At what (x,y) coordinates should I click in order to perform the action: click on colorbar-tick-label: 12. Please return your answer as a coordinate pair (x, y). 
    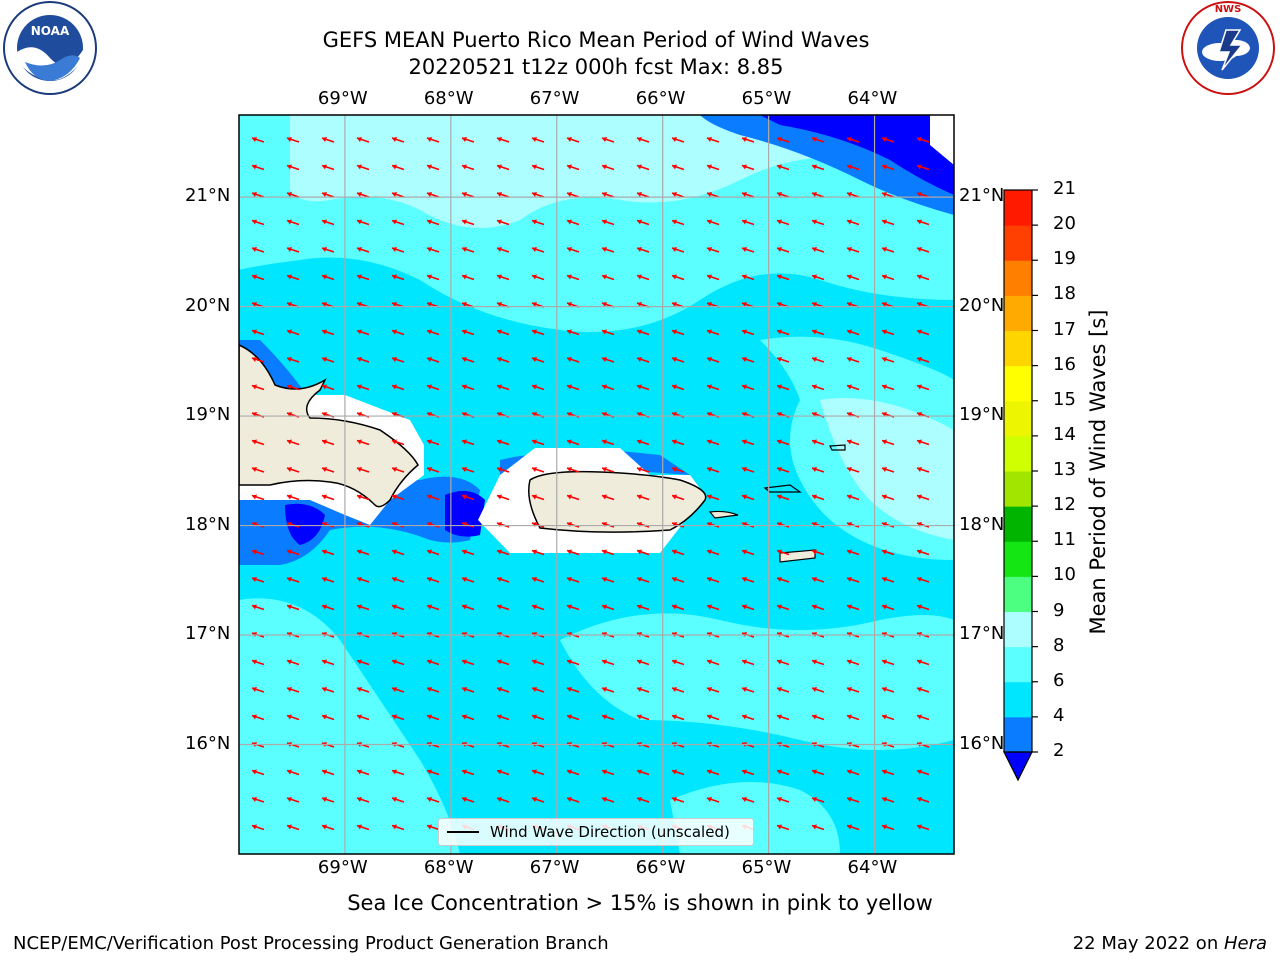
    Looking at the image, I should click on (1064, 505).